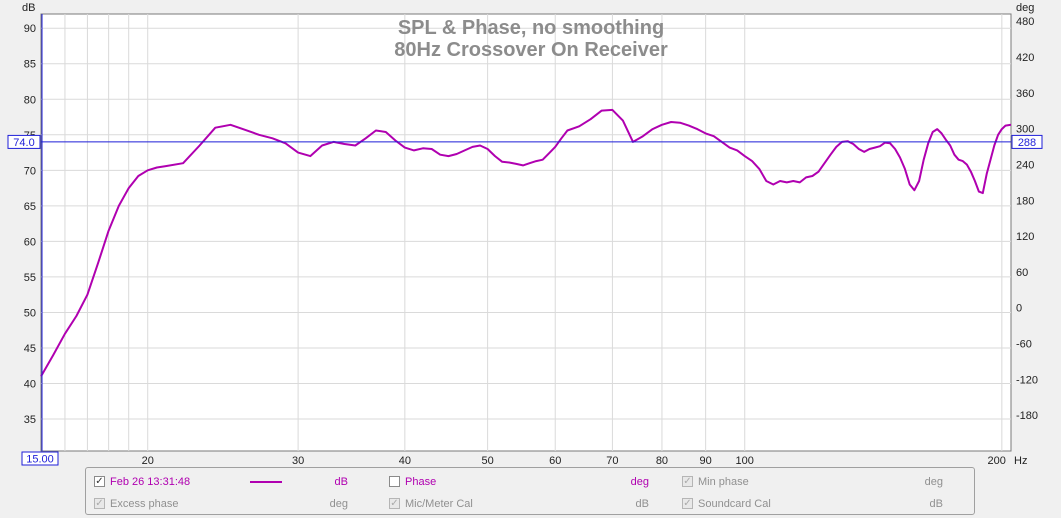 The image size is (1061, 518). I want to click on x-tick-label: 100, so click(745, 461).